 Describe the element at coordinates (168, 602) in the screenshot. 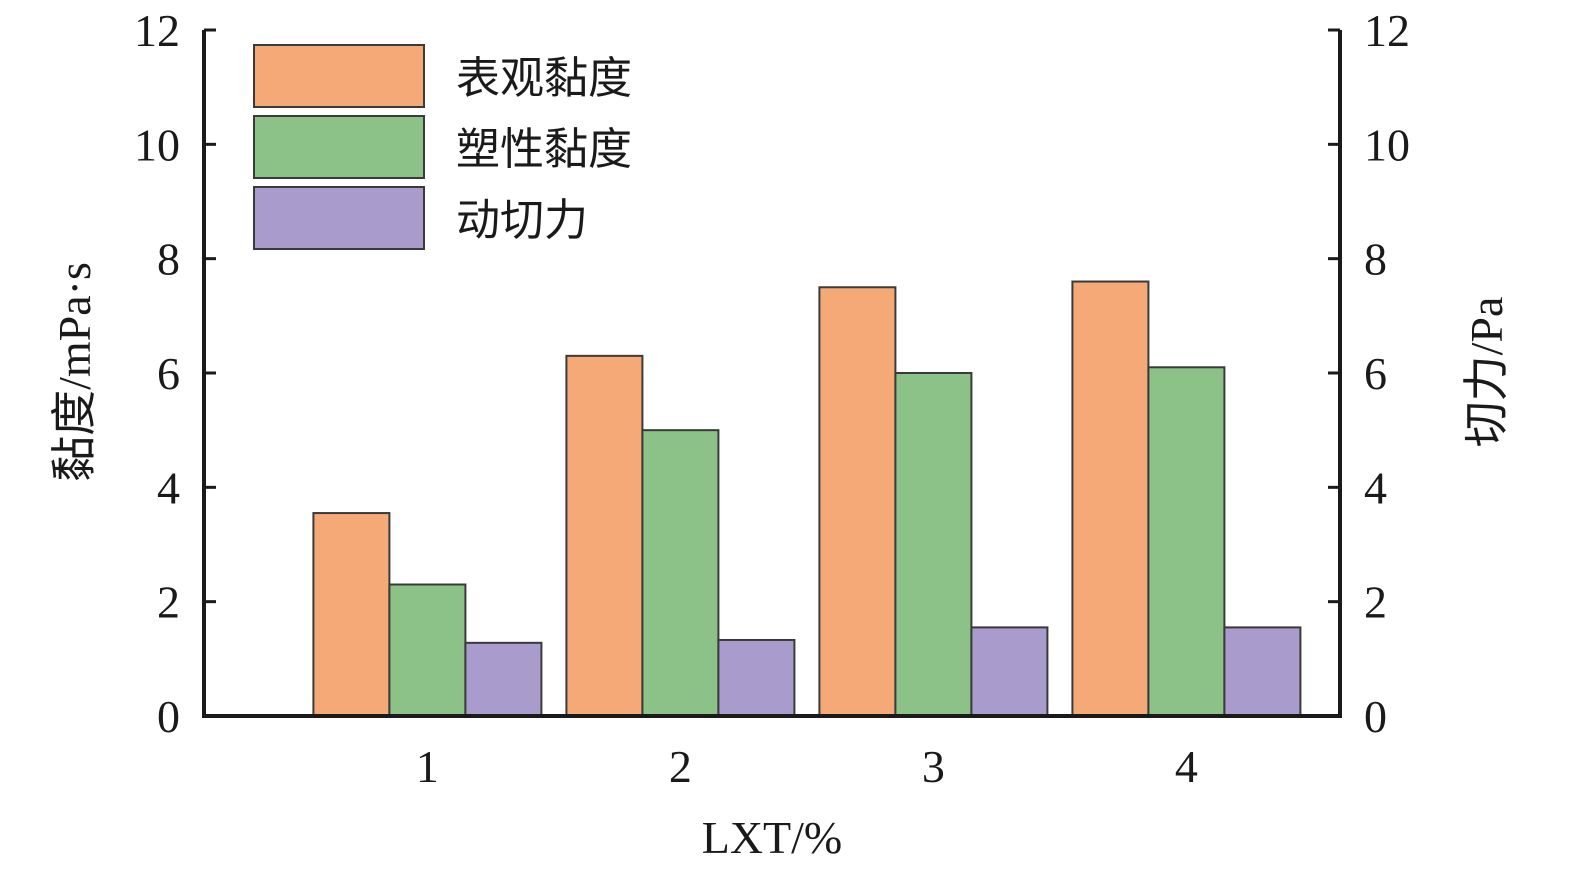

I see `y-tick-label: 2` at that location.